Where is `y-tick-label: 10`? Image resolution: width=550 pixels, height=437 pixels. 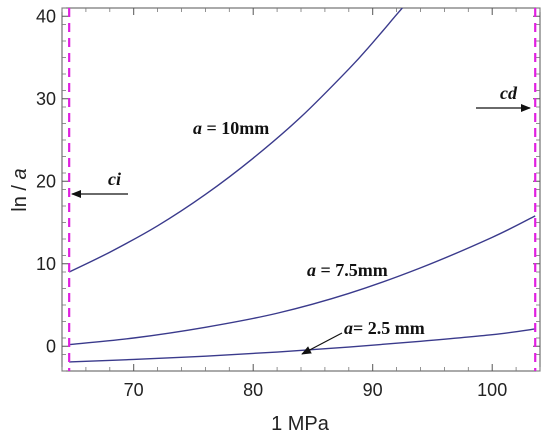 y-tick-label: 10 is located at coordinates (46, 264).